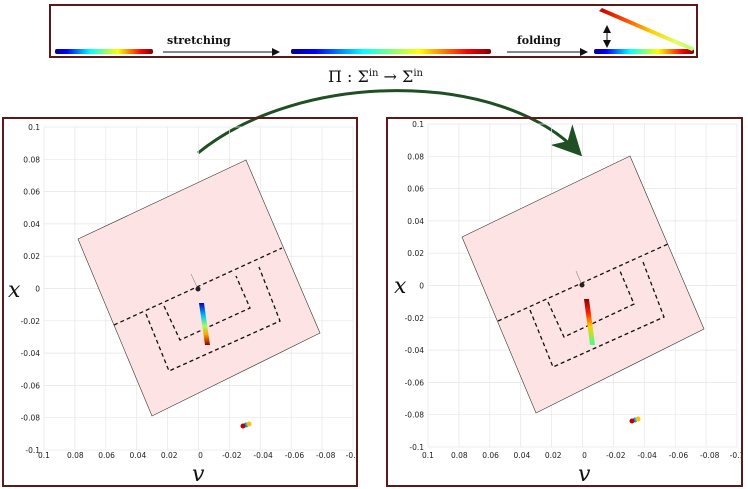  I want to click on stretched-strip, so click(391, 51).